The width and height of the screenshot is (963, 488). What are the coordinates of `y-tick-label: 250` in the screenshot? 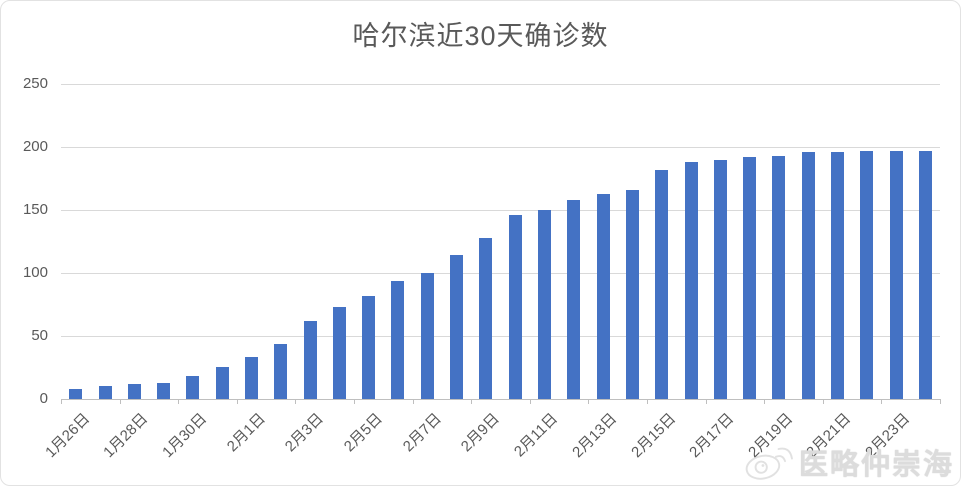 It's located at (35, 83).